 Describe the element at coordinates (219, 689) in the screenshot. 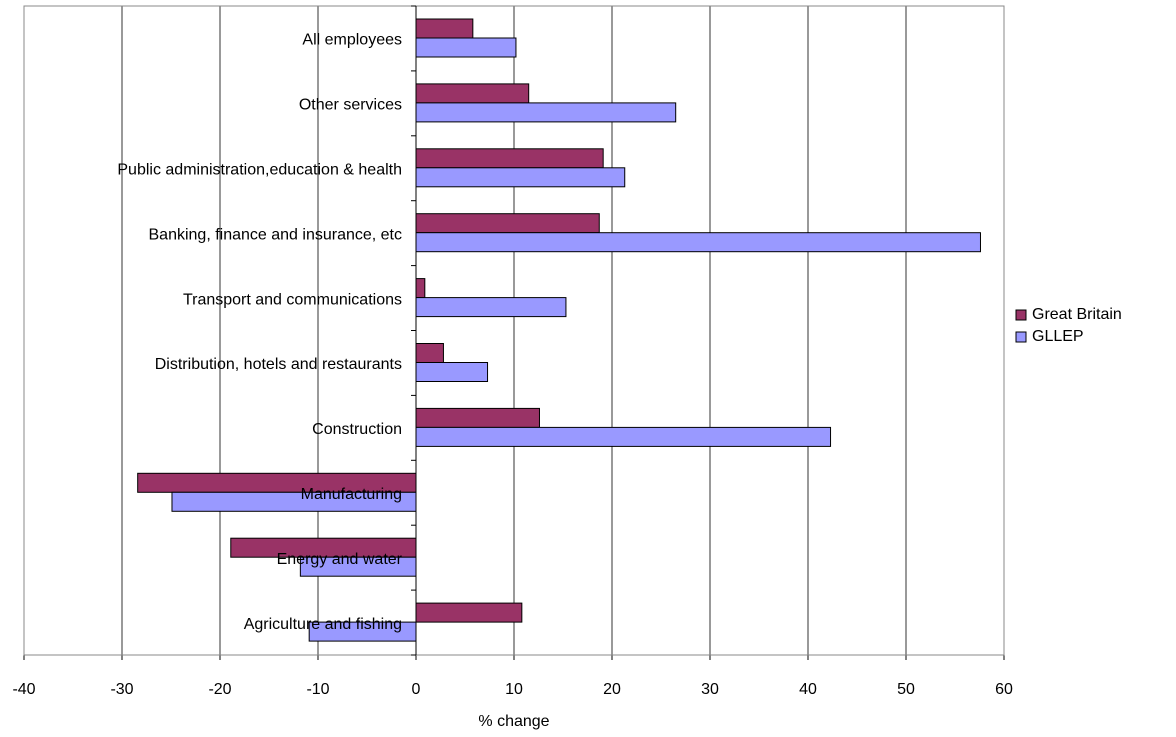

I see `x-tick-label: -20` at that location.